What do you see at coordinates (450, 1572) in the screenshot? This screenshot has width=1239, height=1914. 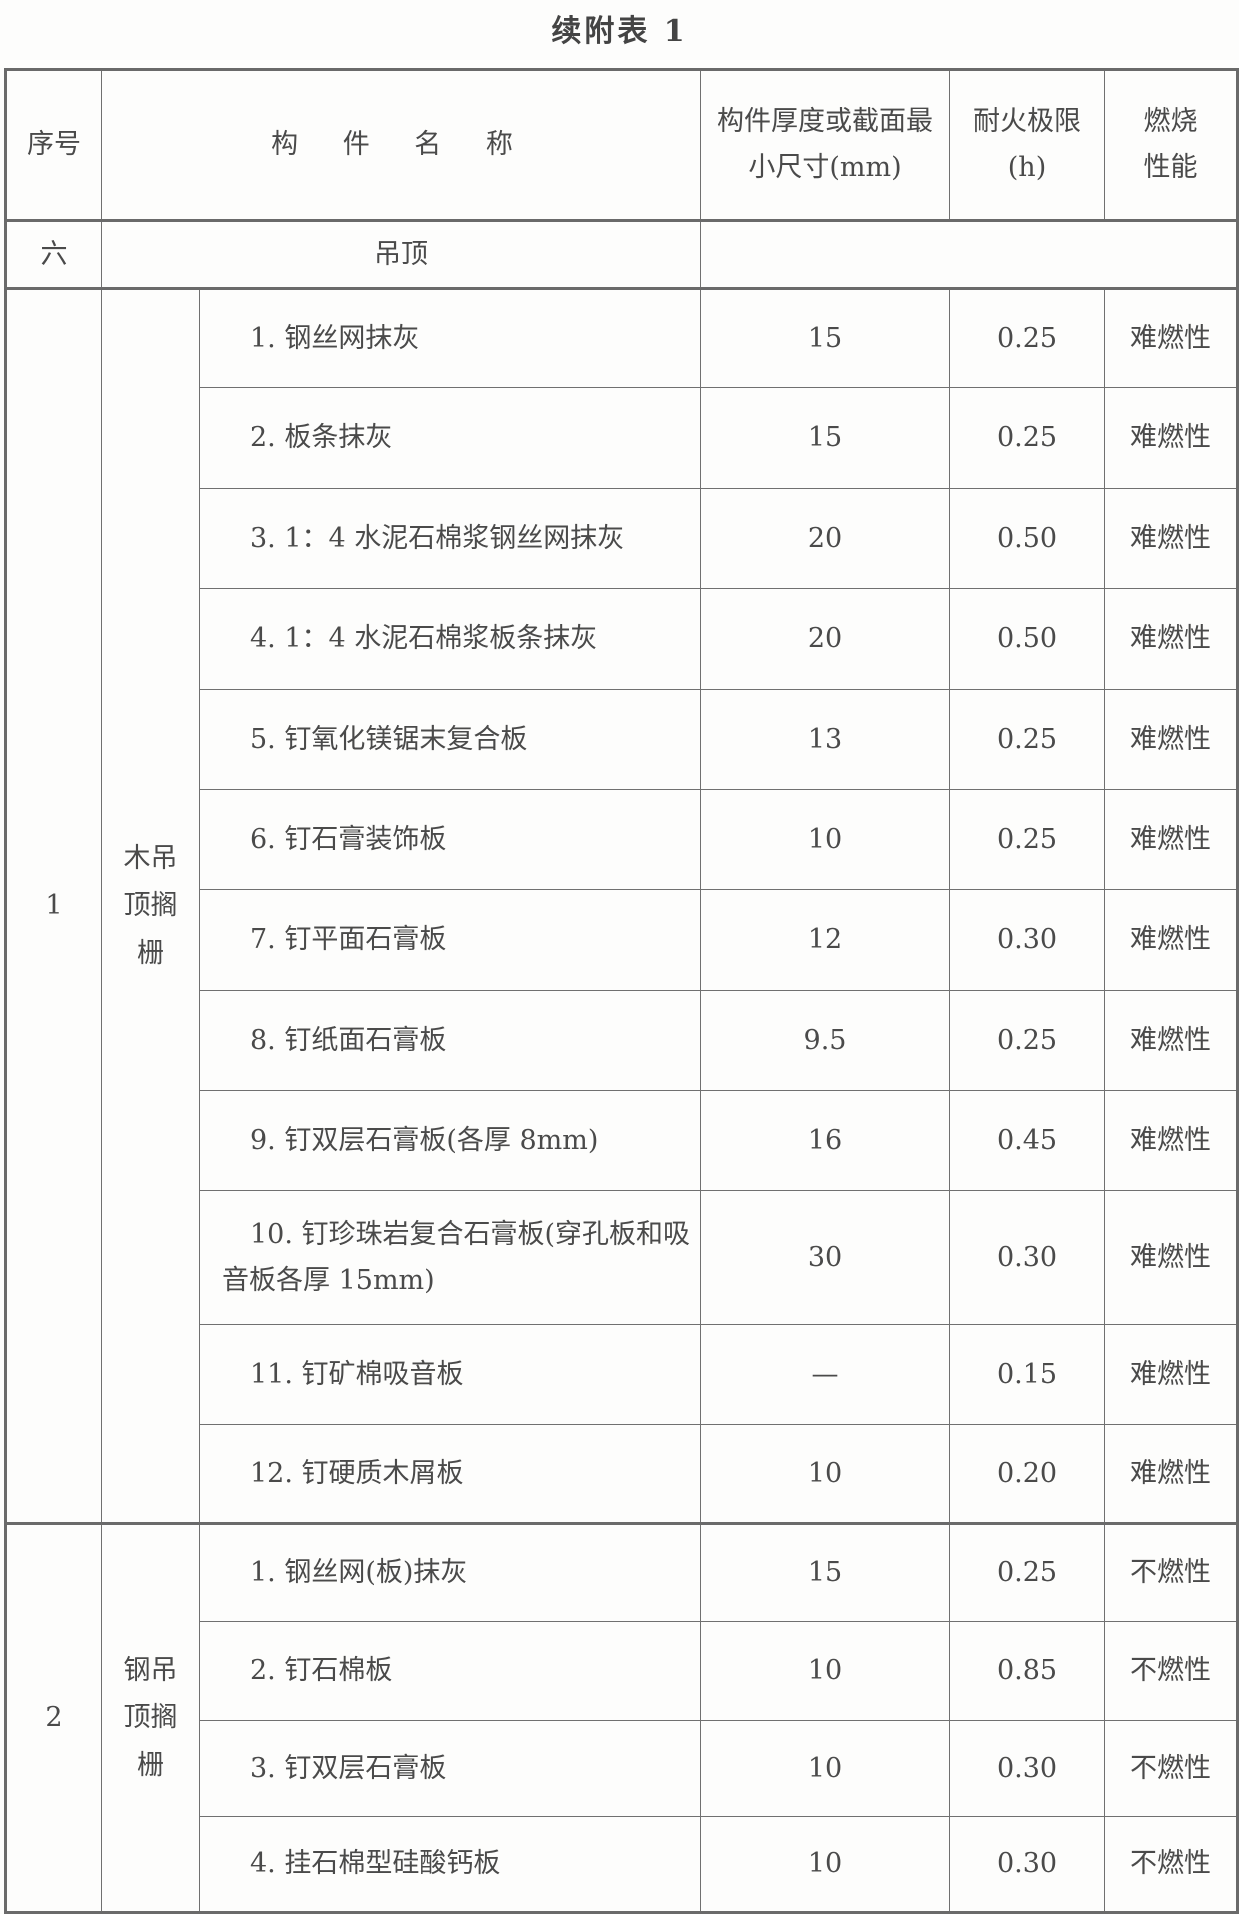 I see `component-name: 1. 钢丝网(板)抹灰` at bounding box center [450, 1572].